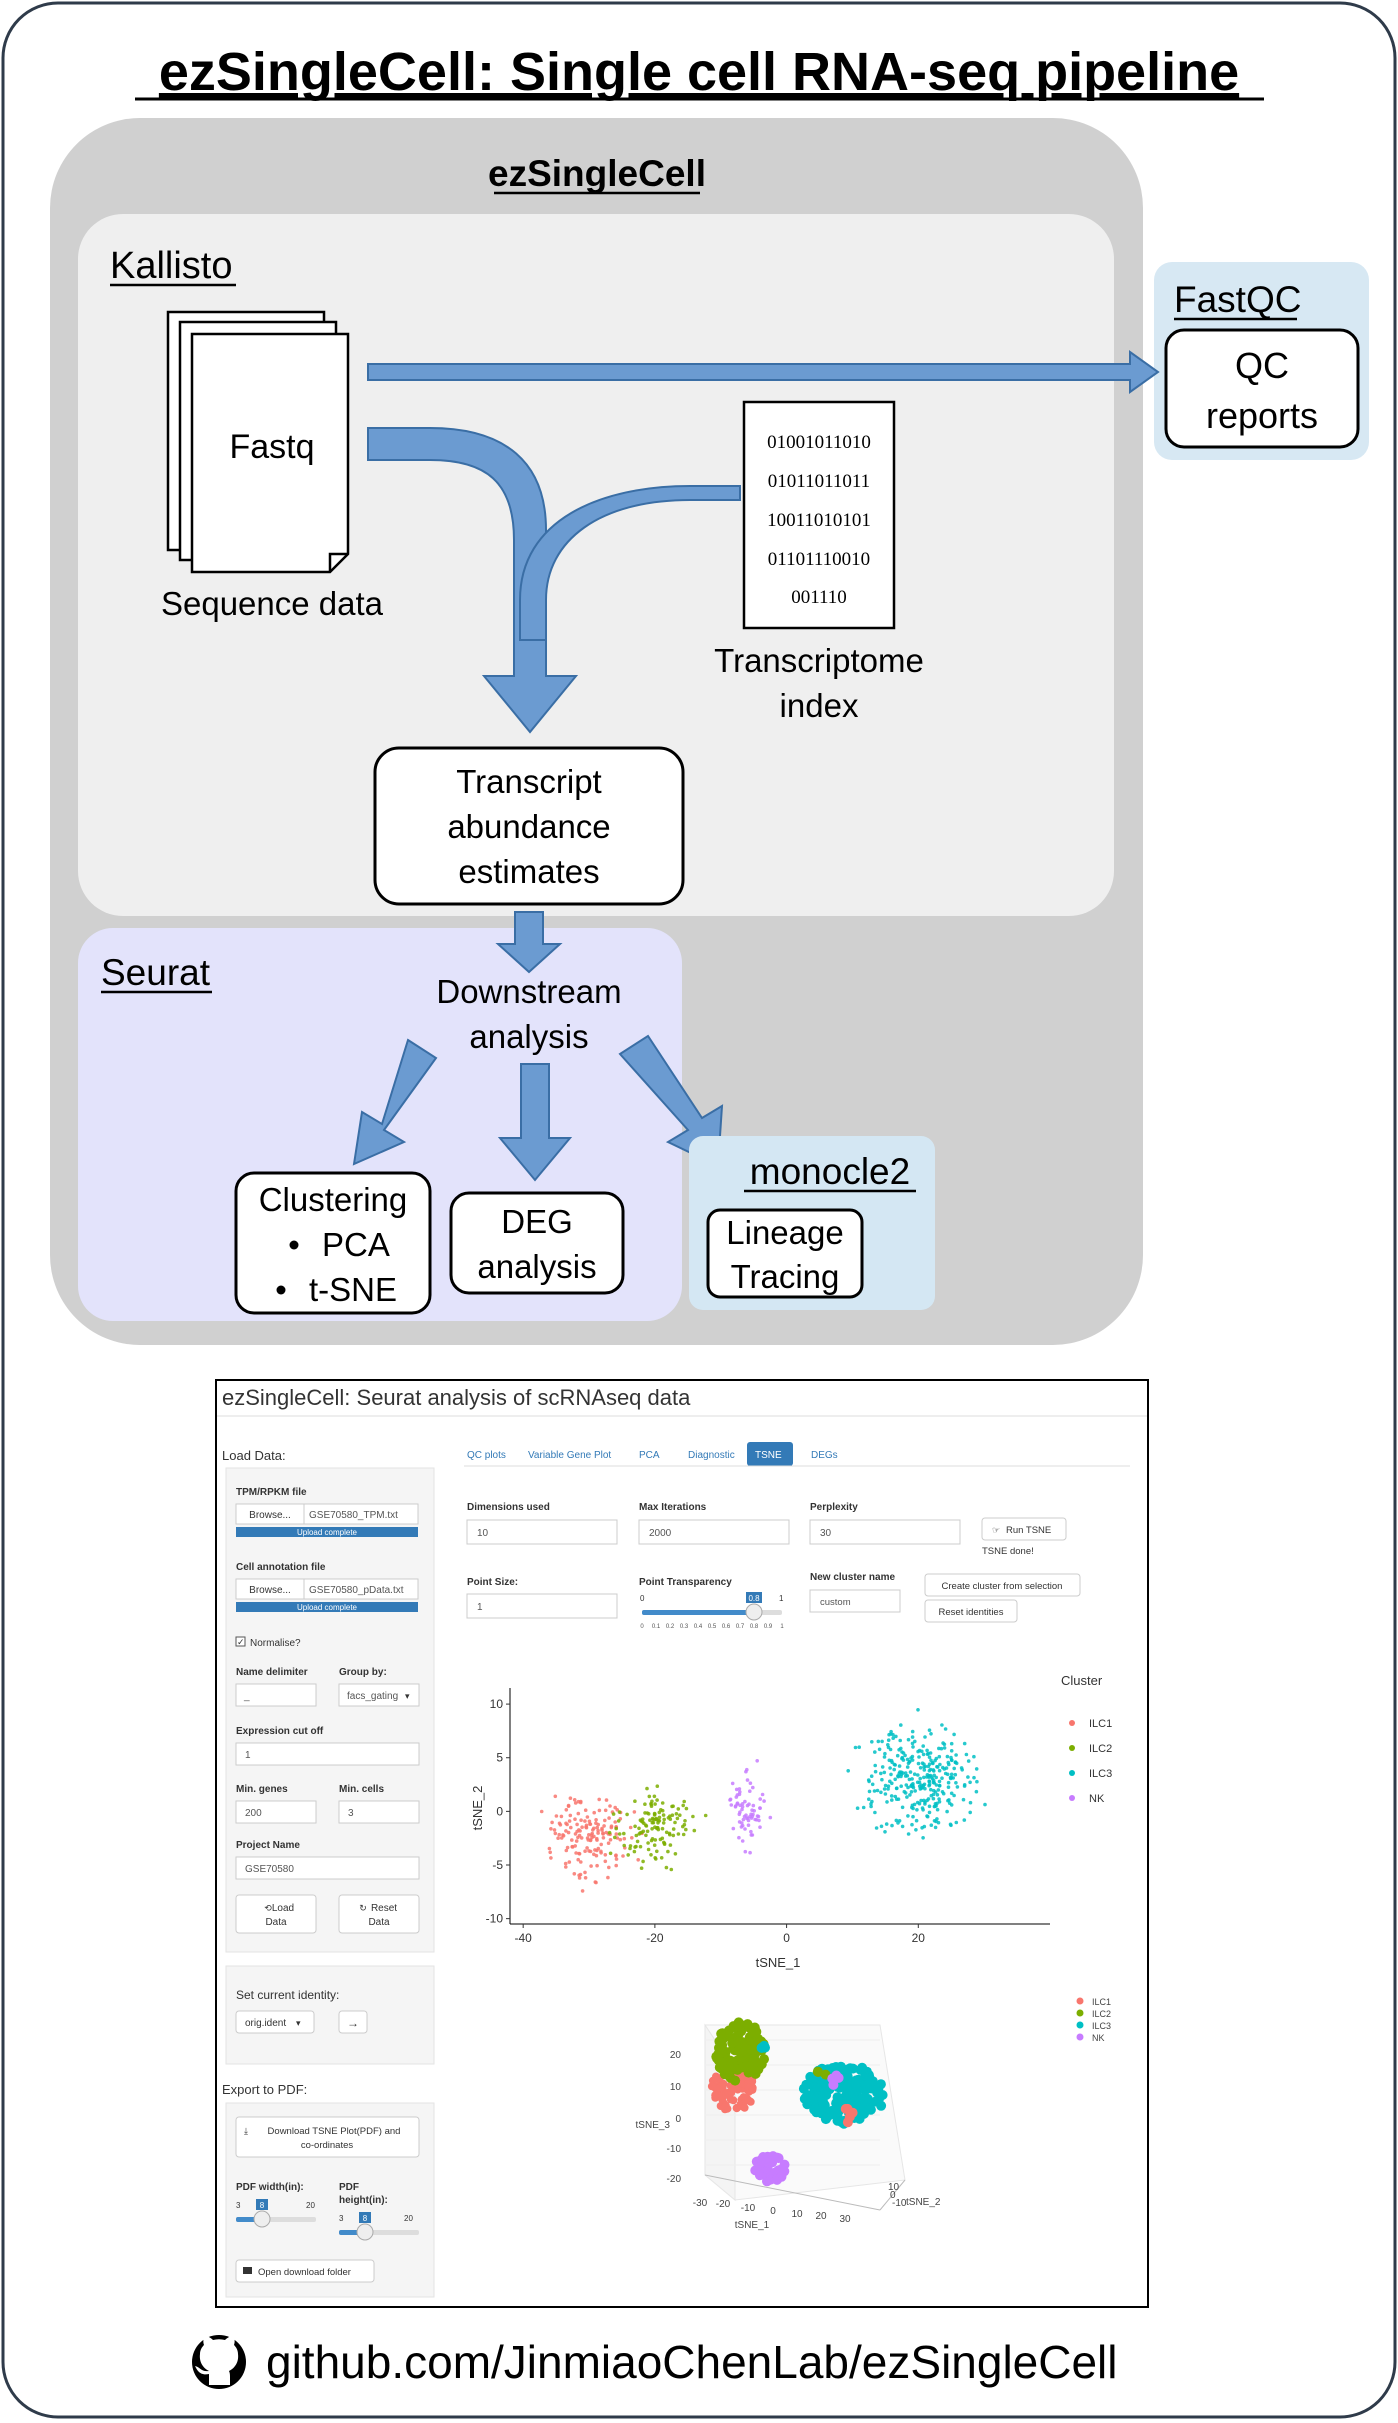 The width and height of the screenshot is (1398, 2423). Describe the element at coordinates (885, 1532) in the screenshot. I see `perp-input` at that location.